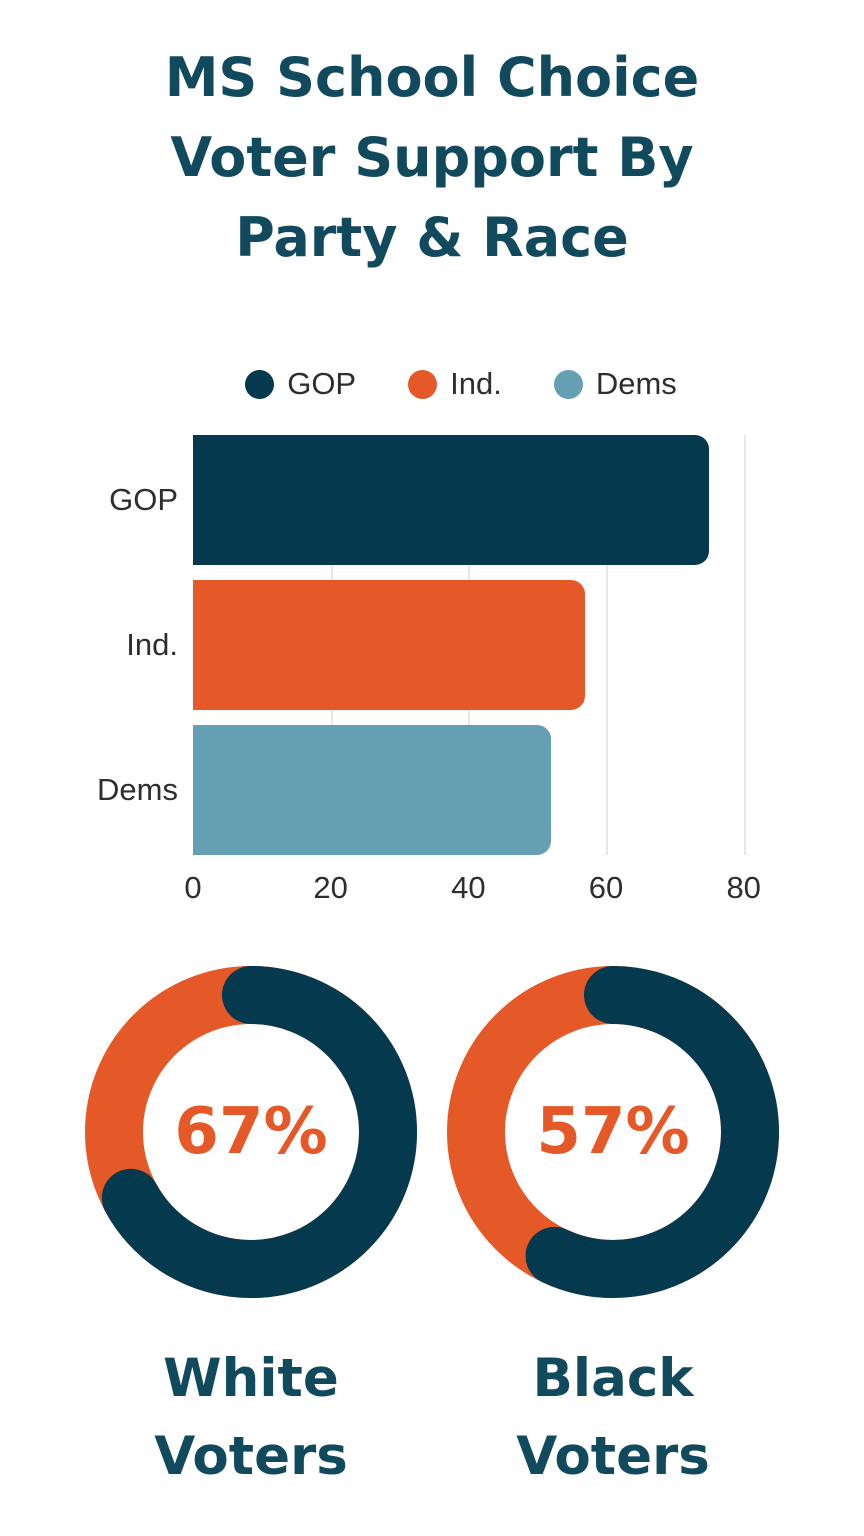  I want to click on donut-block-blackvoters: 57% Black Voters, so click(613, 1231).